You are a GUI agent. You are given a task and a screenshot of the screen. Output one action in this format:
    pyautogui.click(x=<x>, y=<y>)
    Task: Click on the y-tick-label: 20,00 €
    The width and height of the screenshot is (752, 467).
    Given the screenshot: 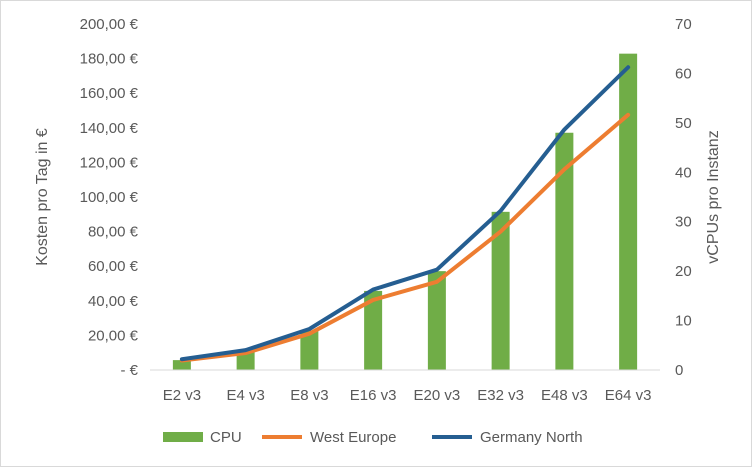 What is the action you would take?
    pyautogui.click(x=113, y=335)
    